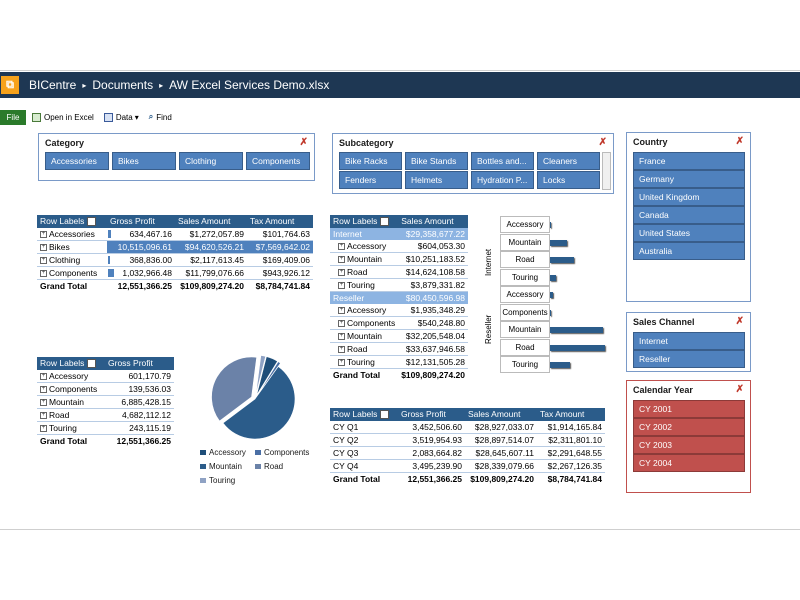 Image resolution: width=800 pixels, height=600 pixels. Describe the element at coordinates (689, 445) in the screenshot. I see `slicer-item-cy-2003: CY 2003` at that location.